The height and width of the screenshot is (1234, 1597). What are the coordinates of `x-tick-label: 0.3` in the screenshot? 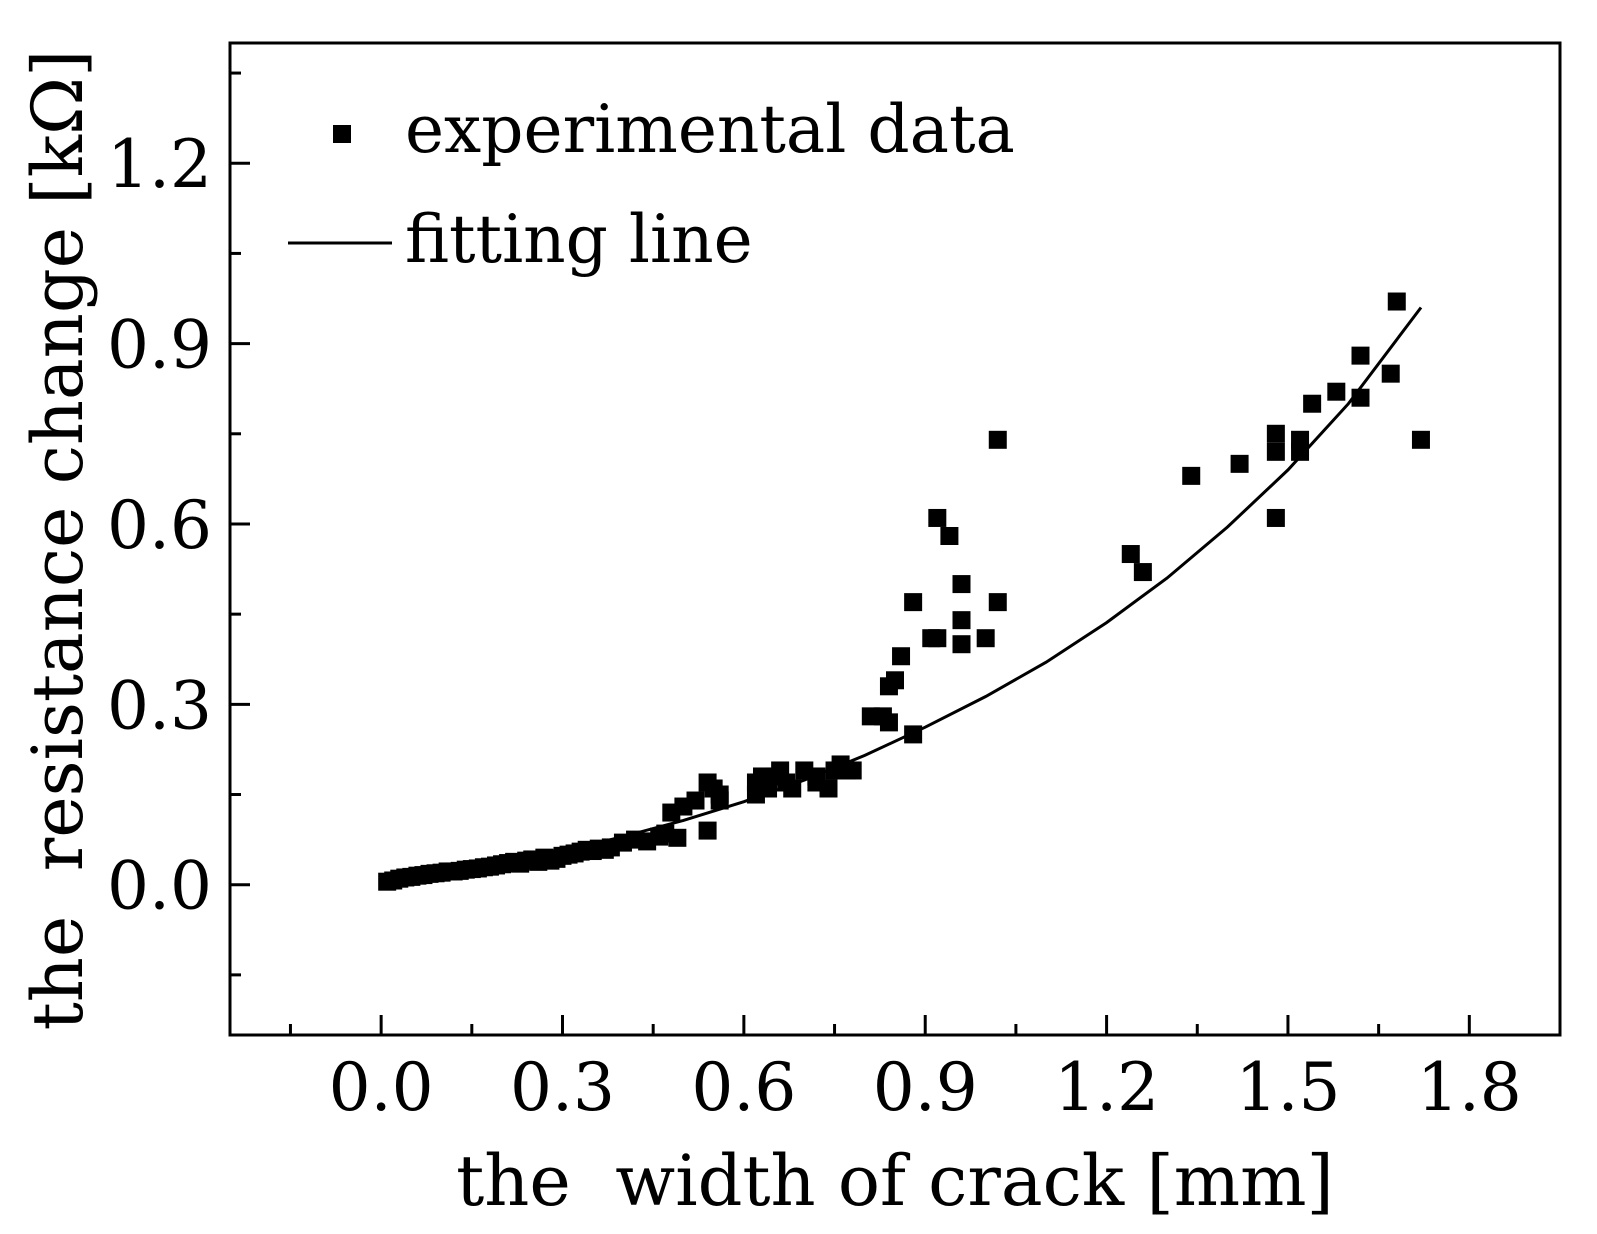 It's located at (562, 1087).